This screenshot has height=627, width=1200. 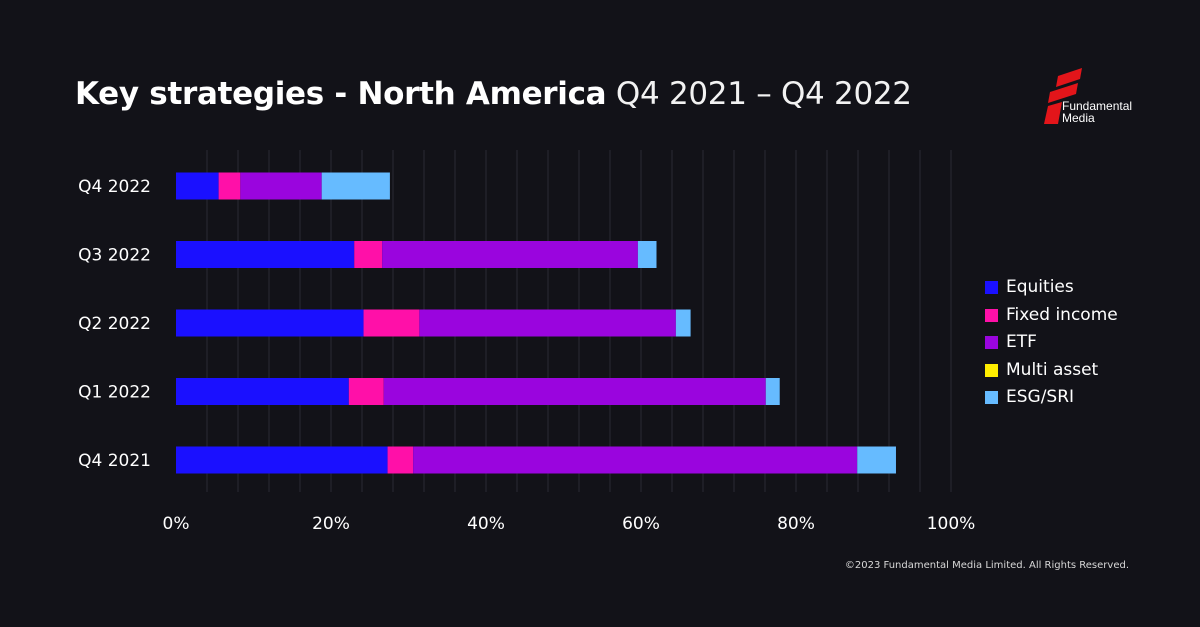 What do you see at coordinates (114, 256) in the screenshot?
I see `category-label: Q3 2022` at bounding box center [114, 256].